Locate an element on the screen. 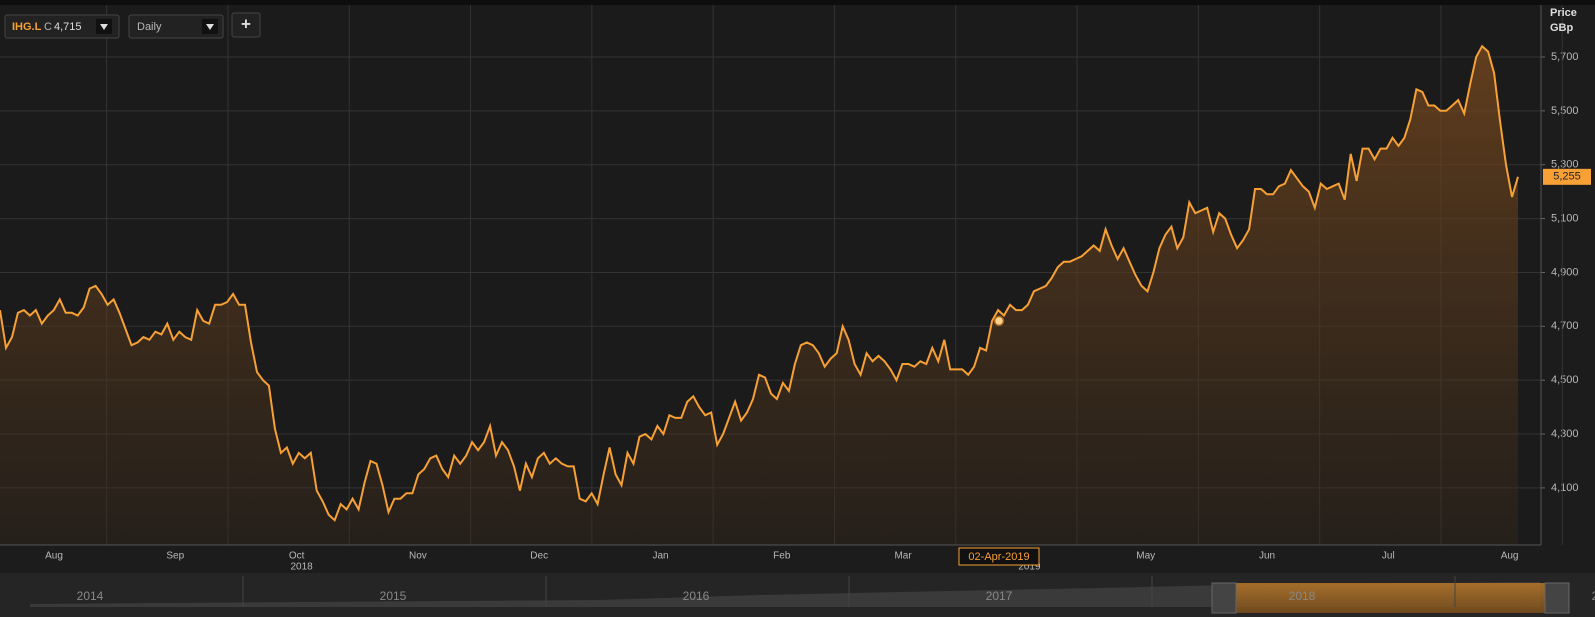 This screenshot has width=1595, height=617. symbol-box is located at coordinates (62, 26).